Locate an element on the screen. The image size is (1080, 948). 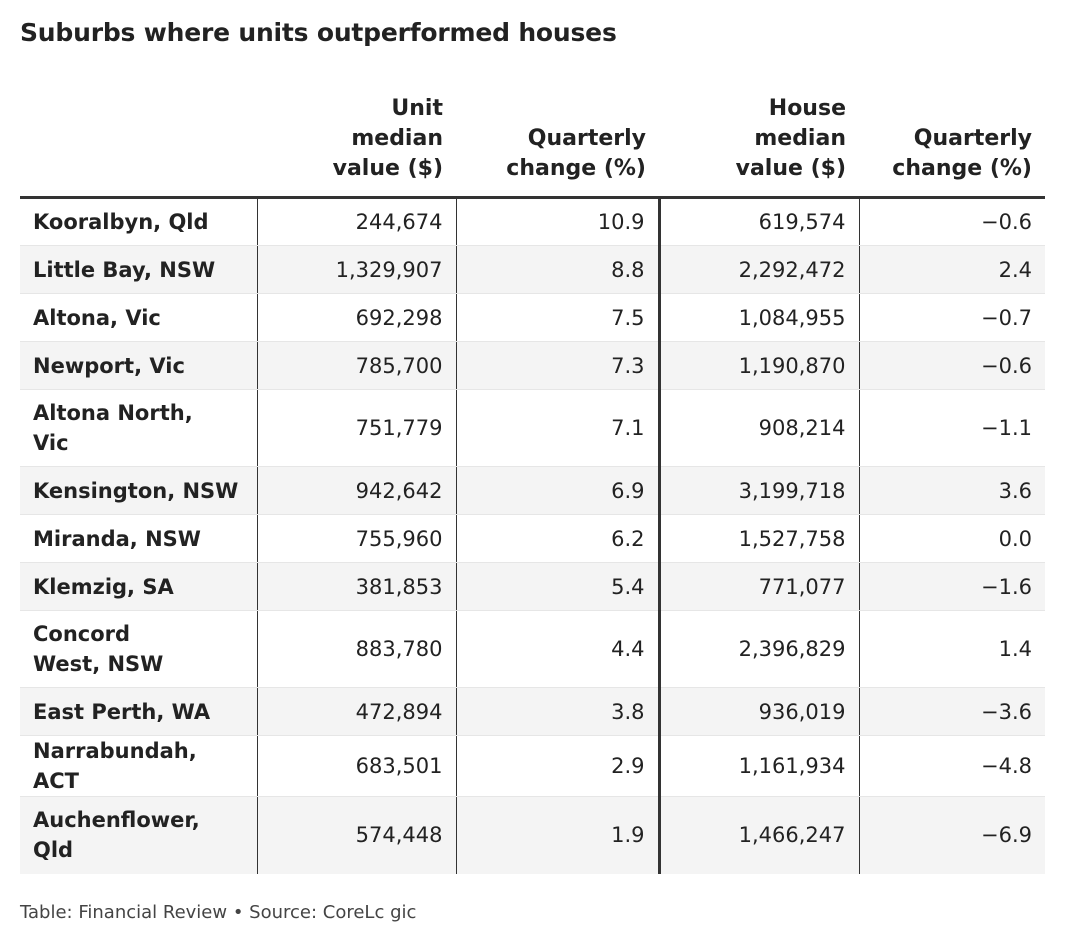
table-row: Auchenflower, Qld 574,448 1.9 1,466,247 −6.9 is located at coordinates (532, 835).